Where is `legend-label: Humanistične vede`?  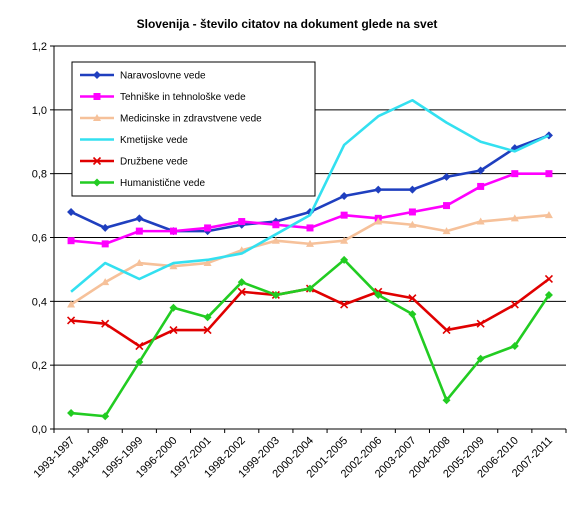 legend-label: Humanistične vede is located at coordinates (162, 183).